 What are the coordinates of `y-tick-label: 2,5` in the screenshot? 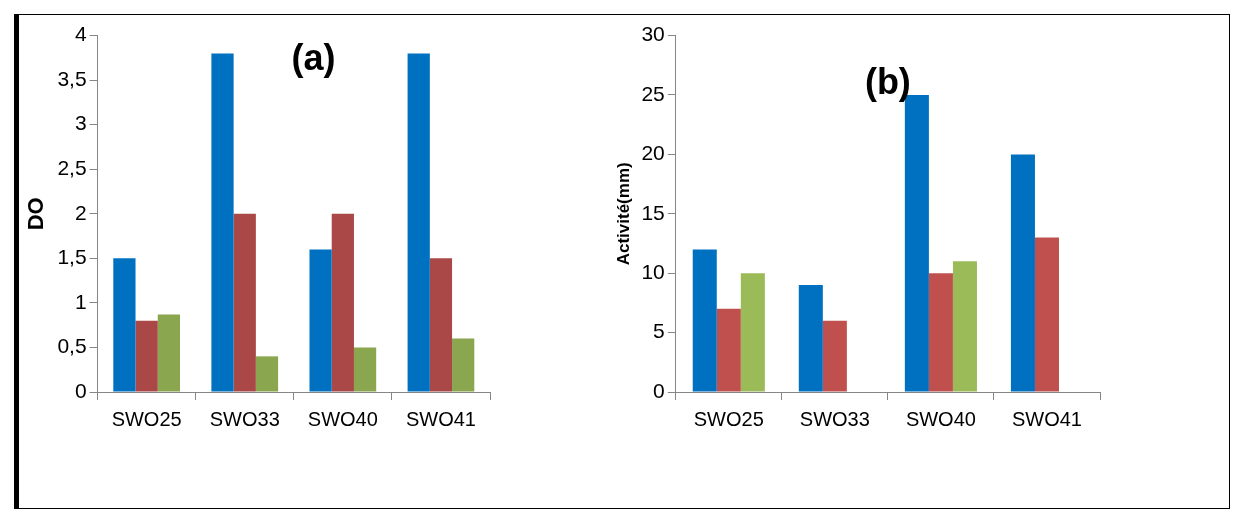 It's located at (72, 168).